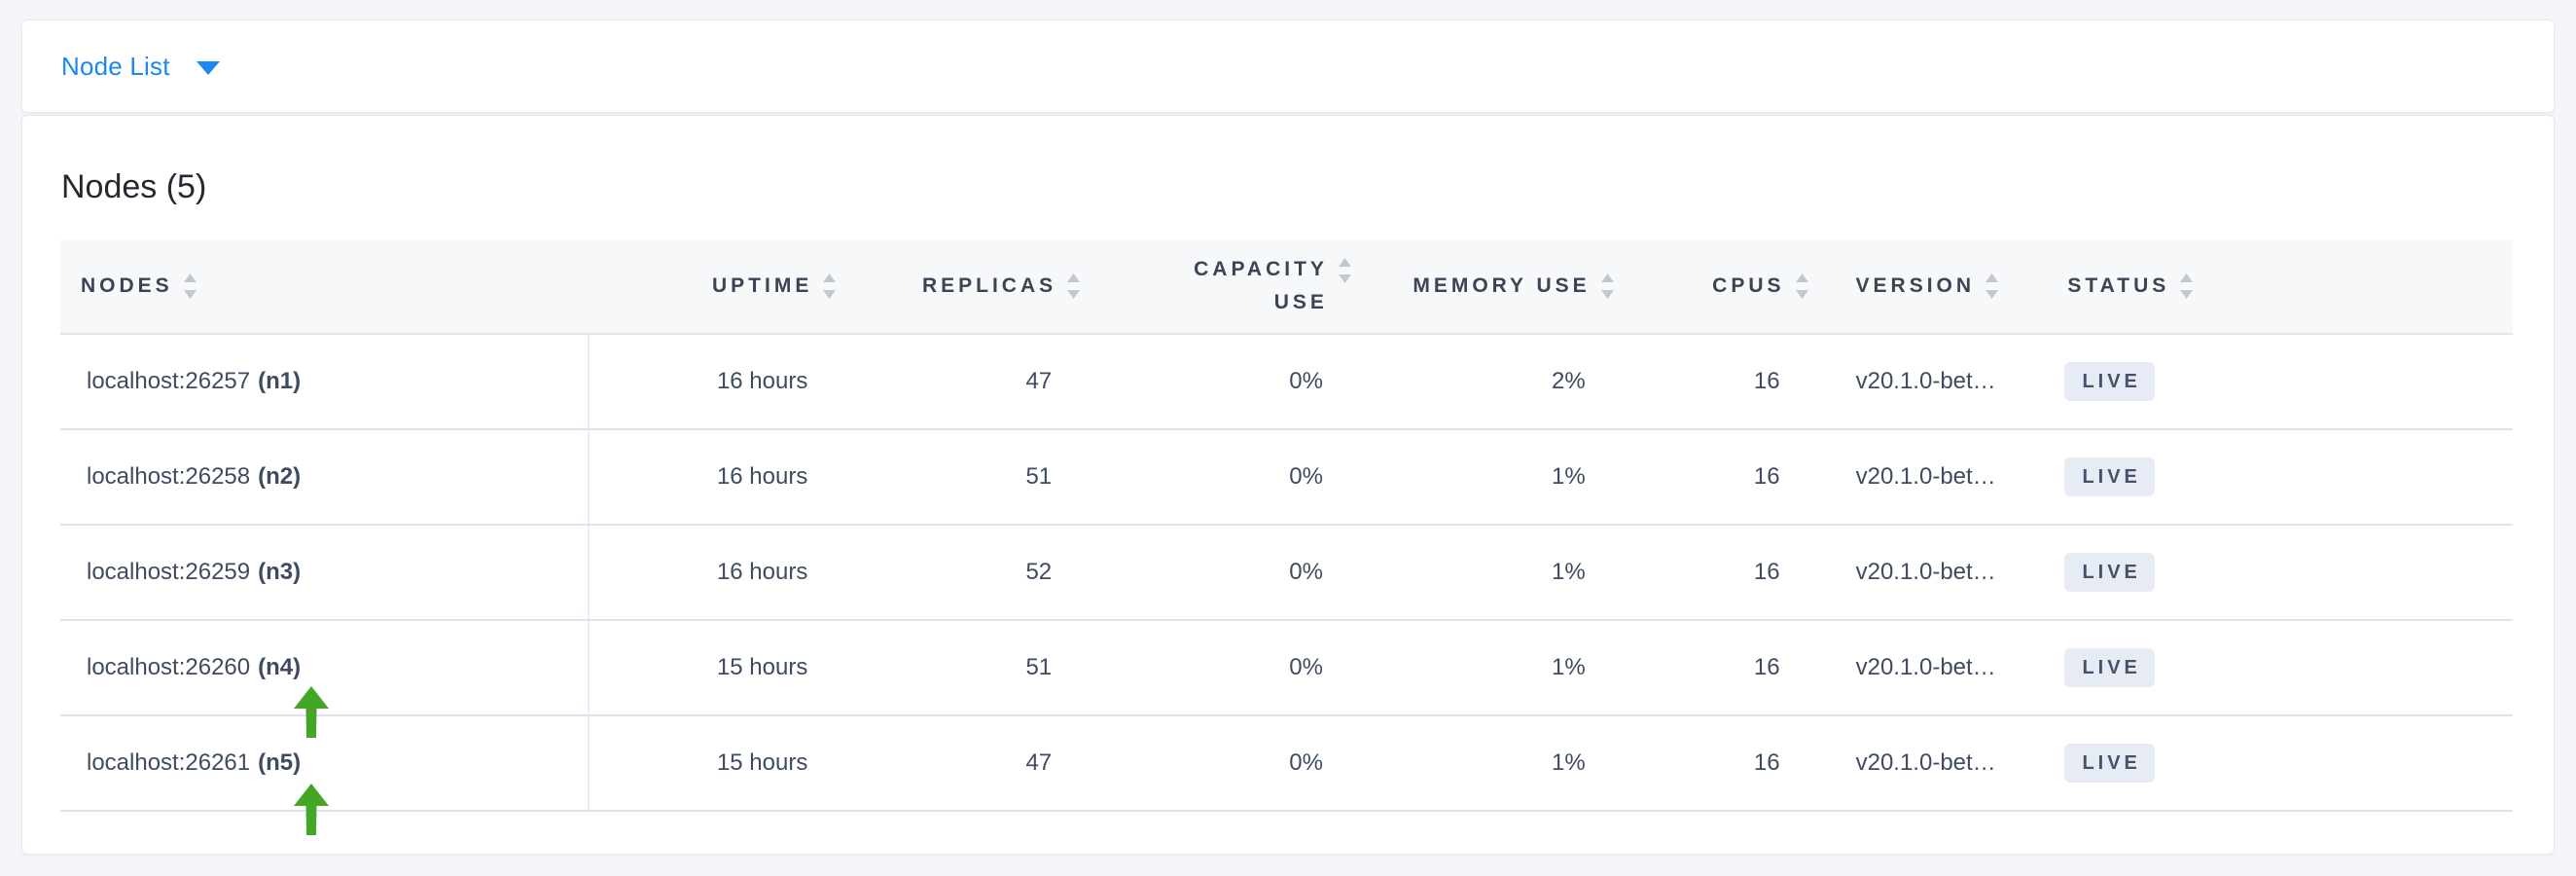  What do you see at coordinates (280, 381) in the screenshot?
I see `node-id: (n1)` at bounding box center [280, 381].